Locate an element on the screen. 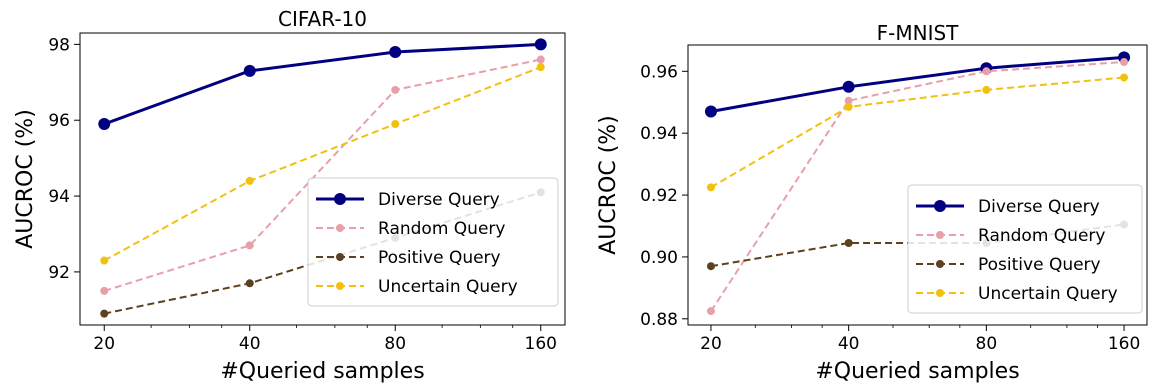 This screenshot has width=1159, height=387. y-tick-label: 98 is located at coordinates (59, 45).